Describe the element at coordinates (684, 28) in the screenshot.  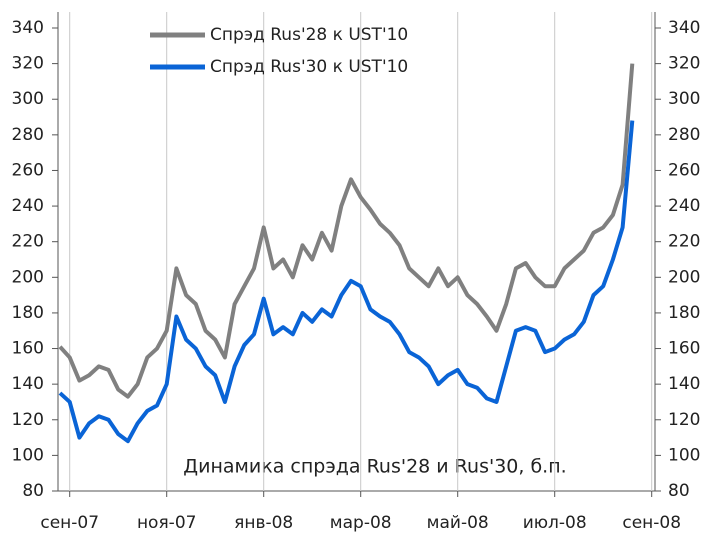
I see `y2-tick-label: 340` at that location.